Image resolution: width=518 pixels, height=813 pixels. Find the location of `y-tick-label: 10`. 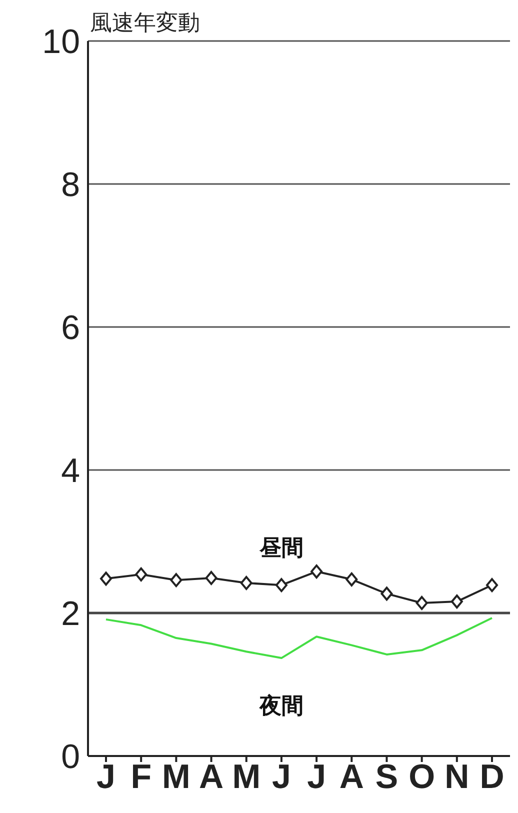

y-tick-label: 10 is located at coordinates (61, 42).